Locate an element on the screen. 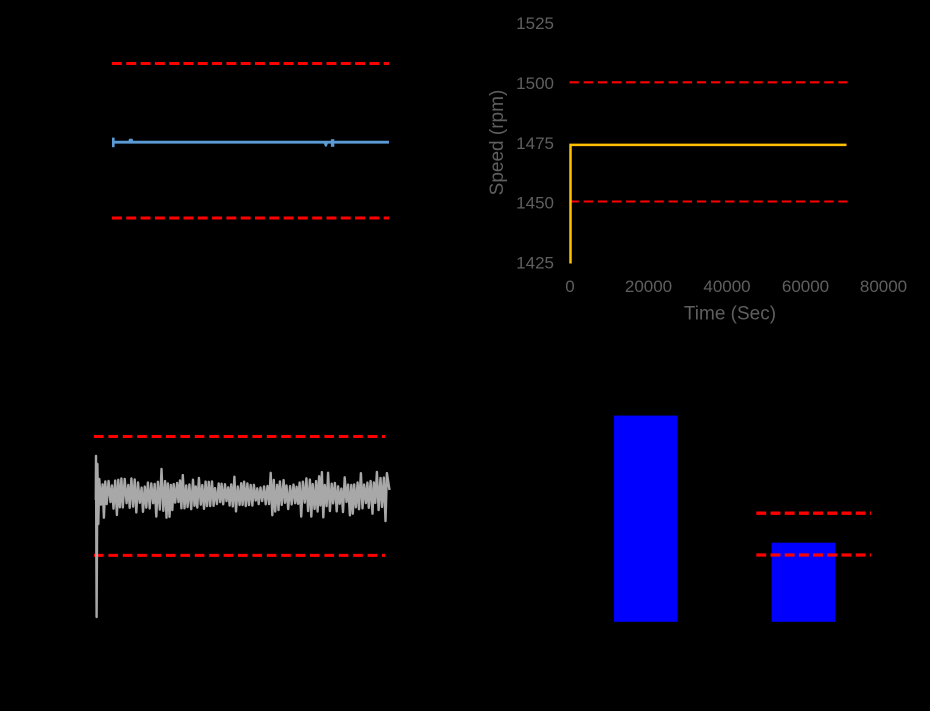  svg-text: 1475 is located at coordinates (535, 143).